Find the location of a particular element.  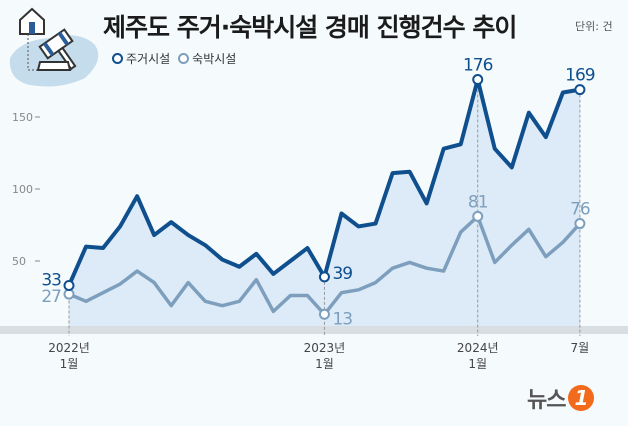

logo-badge: 1 is located at coordinates (581, 398).